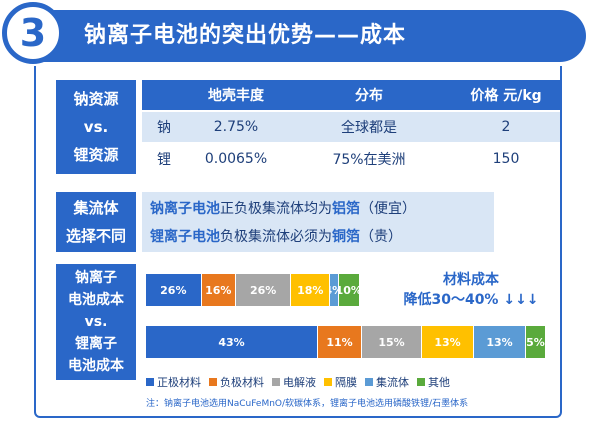  What do you see at coordinates (96, 99) in the screenshot?
I see `resources-label-line: 钠资源` at bounding box center [96, 99].